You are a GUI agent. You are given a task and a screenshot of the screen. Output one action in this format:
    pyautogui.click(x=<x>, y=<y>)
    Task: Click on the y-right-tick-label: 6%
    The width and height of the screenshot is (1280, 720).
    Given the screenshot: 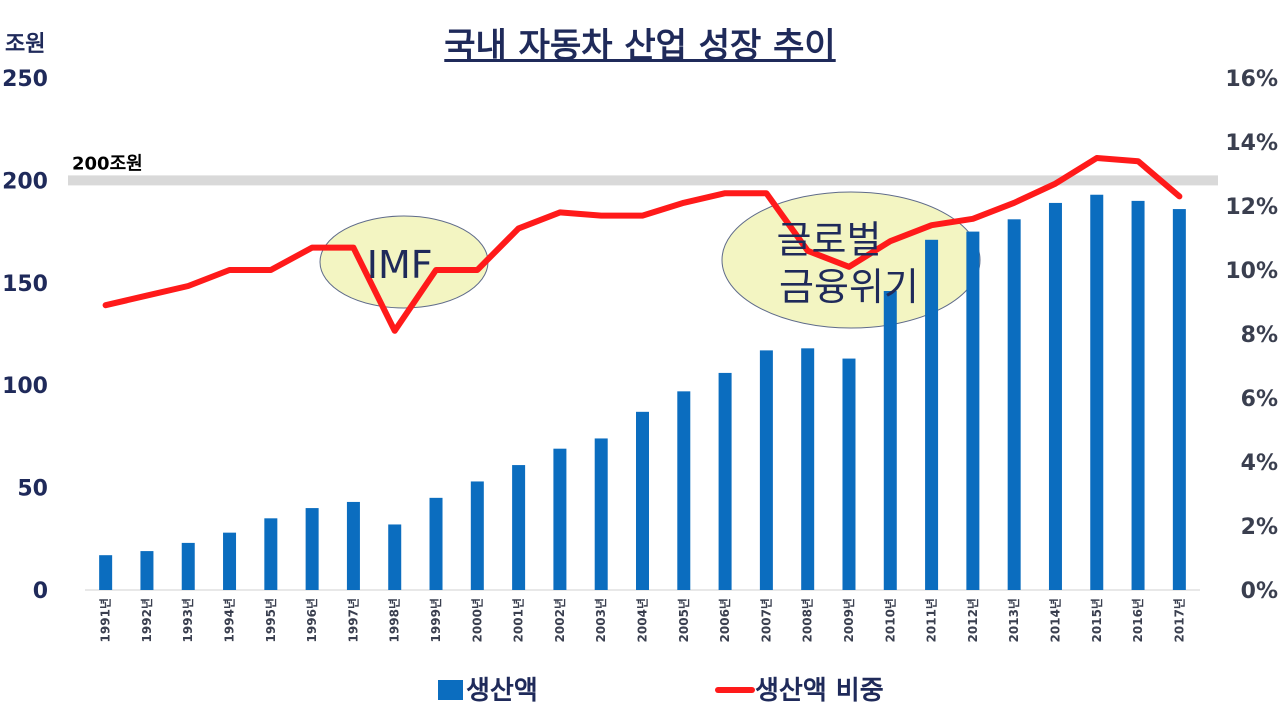 What is the action you would take?
    pyautogui.click(x=1259, y=399)
    